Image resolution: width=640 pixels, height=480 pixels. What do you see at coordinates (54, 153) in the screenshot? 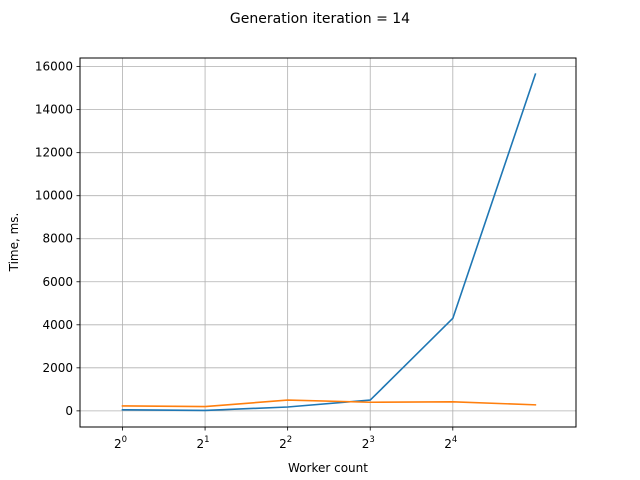
I see `y-tick-label: 12000` at bounding box center [54, 153].